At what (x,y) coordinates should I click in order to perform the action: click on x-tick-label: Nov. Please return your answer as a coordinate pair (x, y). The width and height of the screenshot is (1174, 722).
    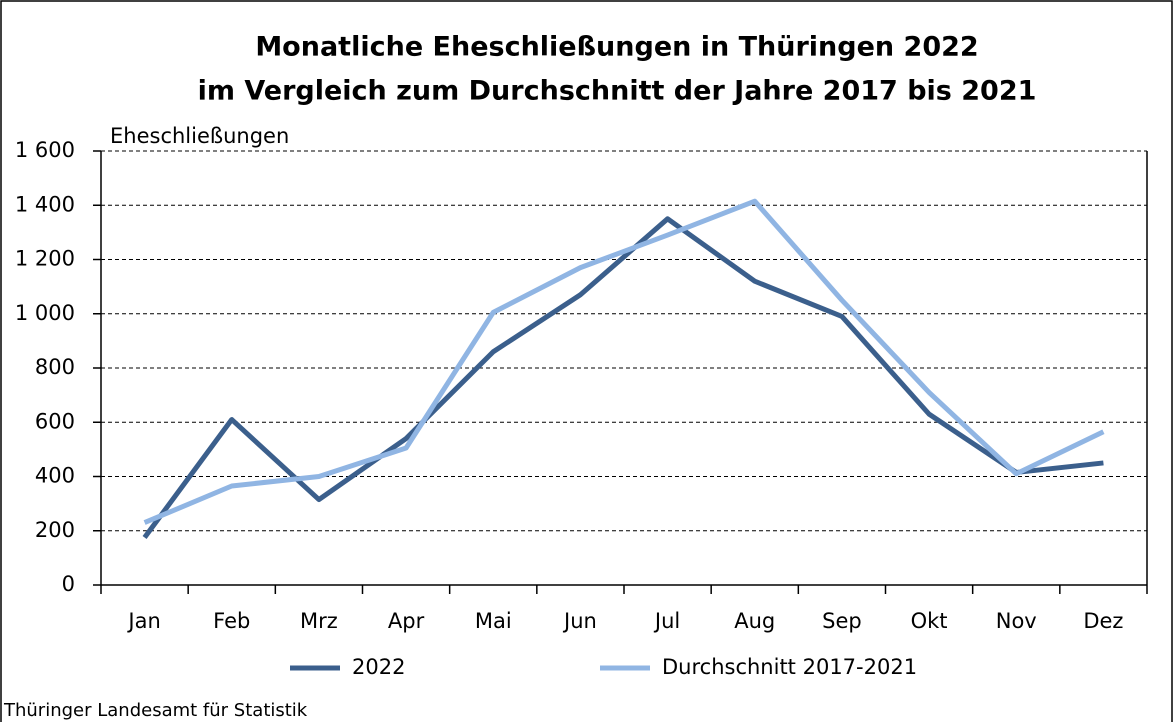
    Looking at the image, I should click on (1016, 621).